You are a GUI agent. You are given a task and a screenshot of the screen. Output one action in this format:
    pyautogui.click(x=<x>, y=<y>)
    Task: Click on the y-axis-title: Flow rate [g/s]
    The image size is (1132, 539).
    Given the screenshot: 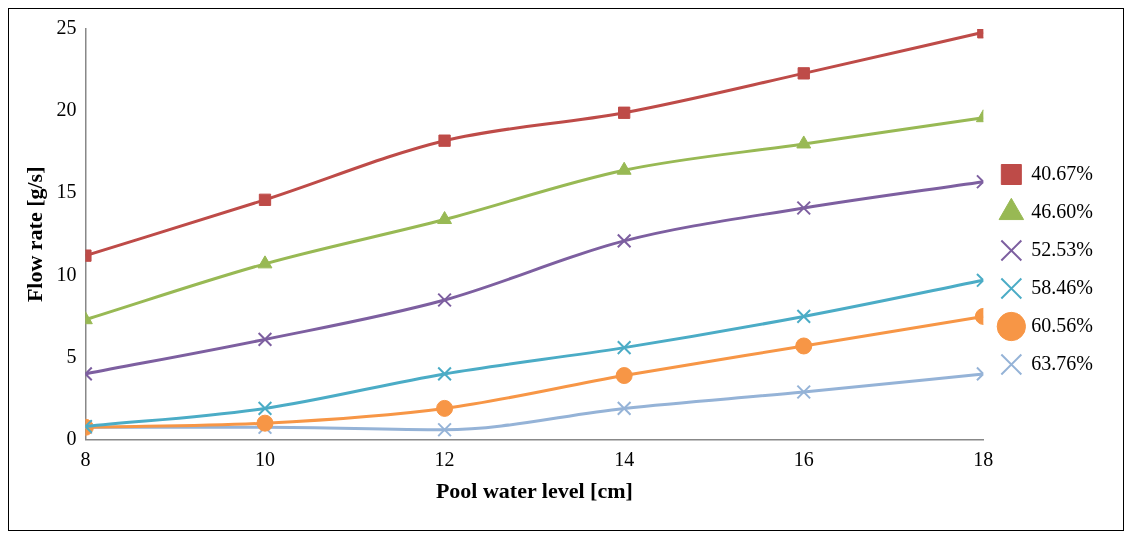 What is the action you would take?
    pyautogui.click(x=34, y=234)
    